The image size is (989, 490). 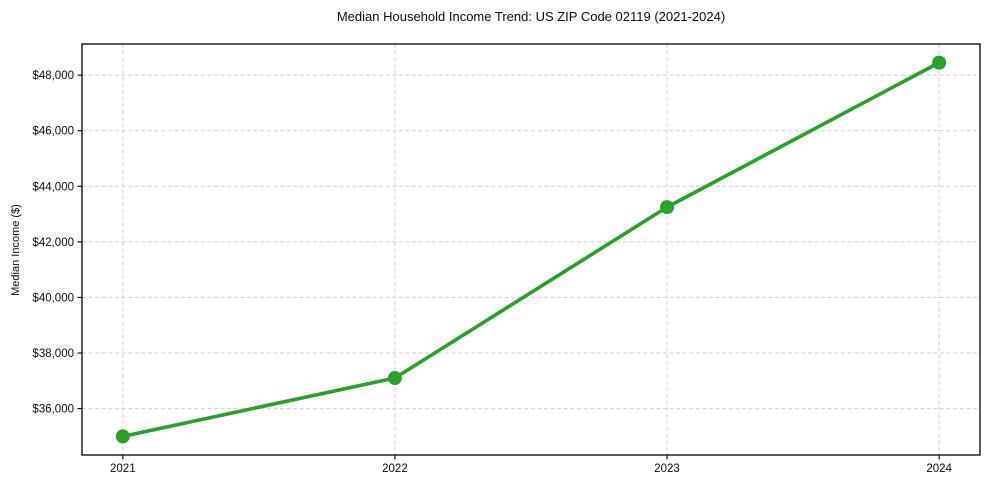 What do you see at coordinates (53, 298) in the screenshot?
I see `y-tick-label: $40,000` at bounding box center [53, 298].